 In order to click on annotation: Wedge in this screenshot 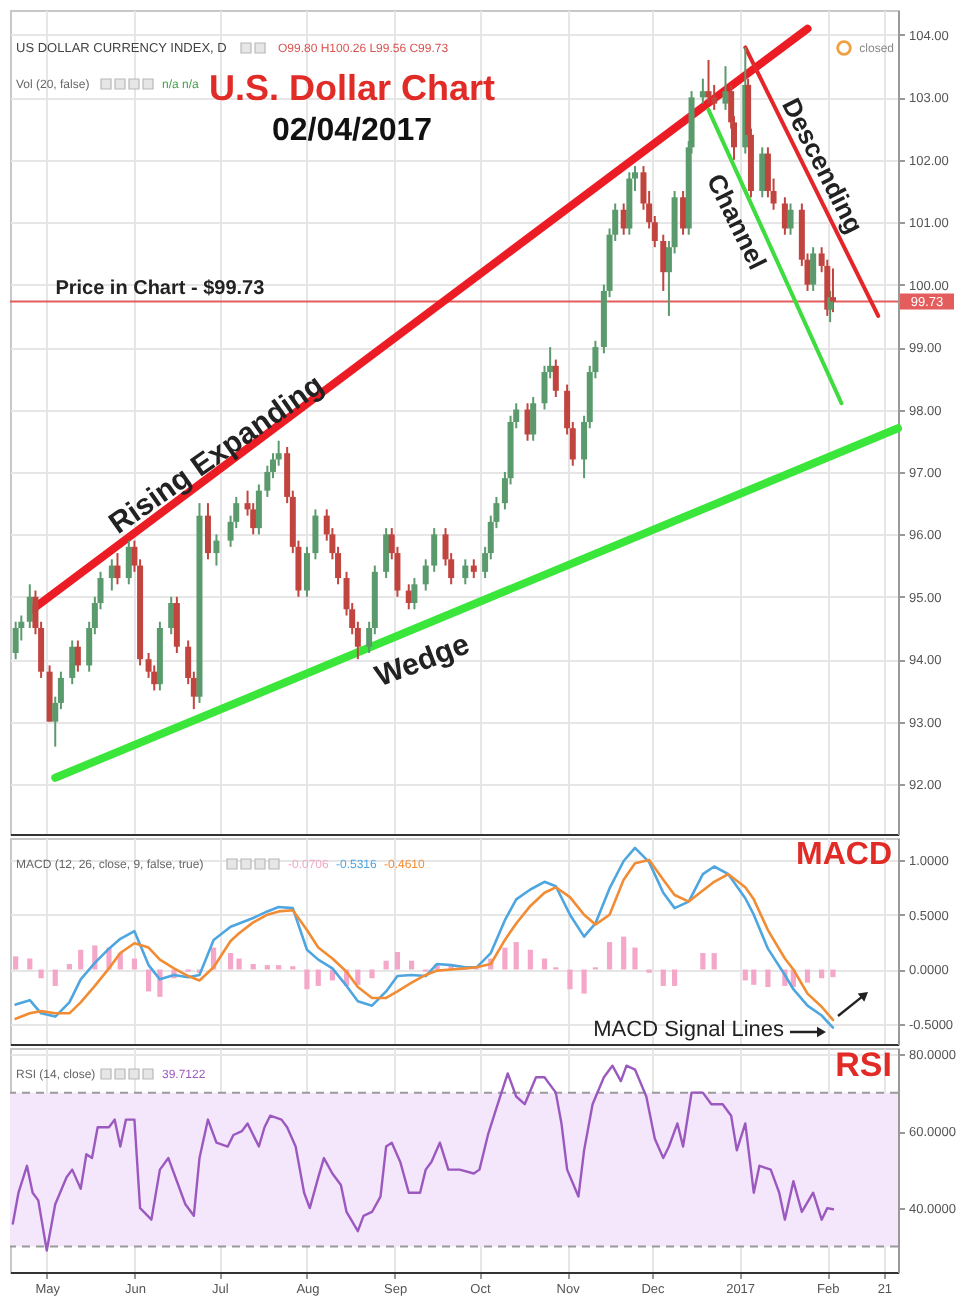, I will do `click(422, 661)`.